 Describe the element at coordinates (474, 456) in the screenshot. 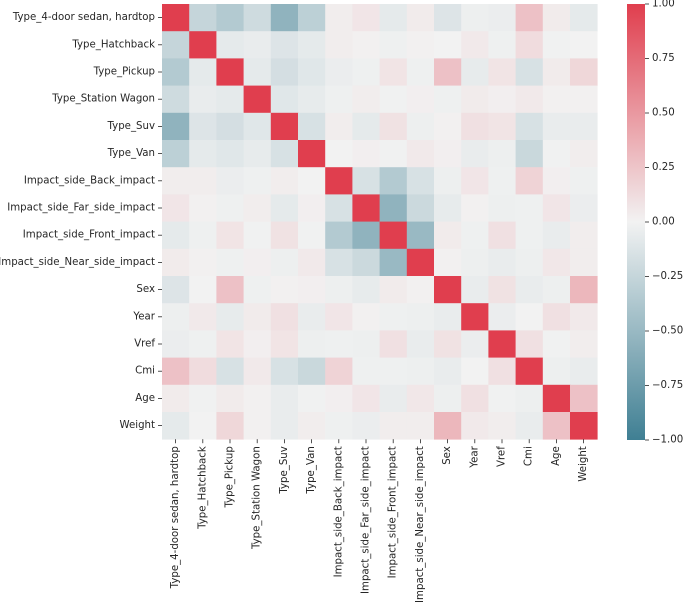

I see `x-tick-label: Year` at that location.